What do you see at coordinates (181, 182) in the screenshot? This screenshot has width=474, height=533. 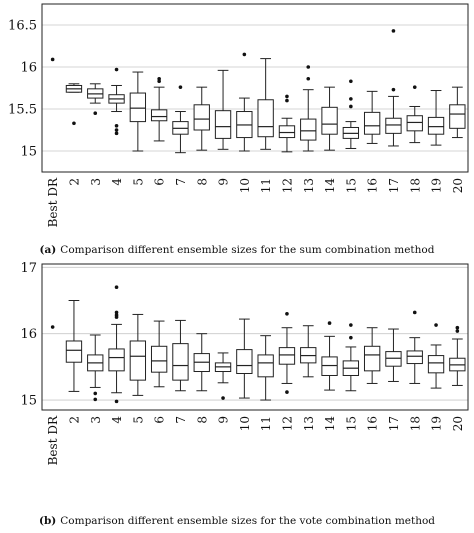 I see `x-tick-label-a: 7` at bounding box center [181, 182].